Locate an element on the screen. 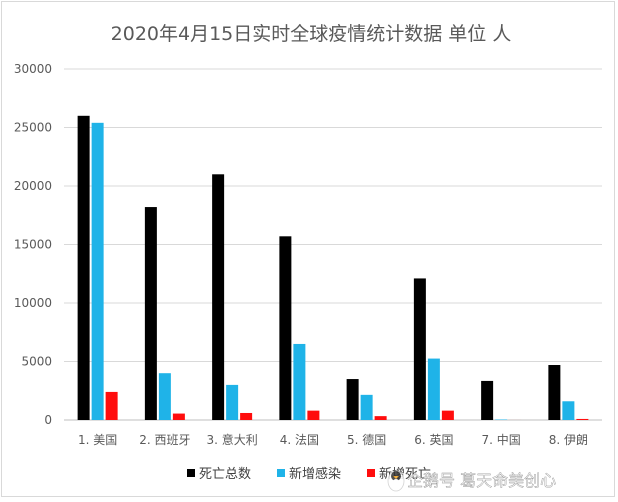 This screenshot has width=618, height=502. y-tick-label: 15000 is located at coordinates (33, 245).